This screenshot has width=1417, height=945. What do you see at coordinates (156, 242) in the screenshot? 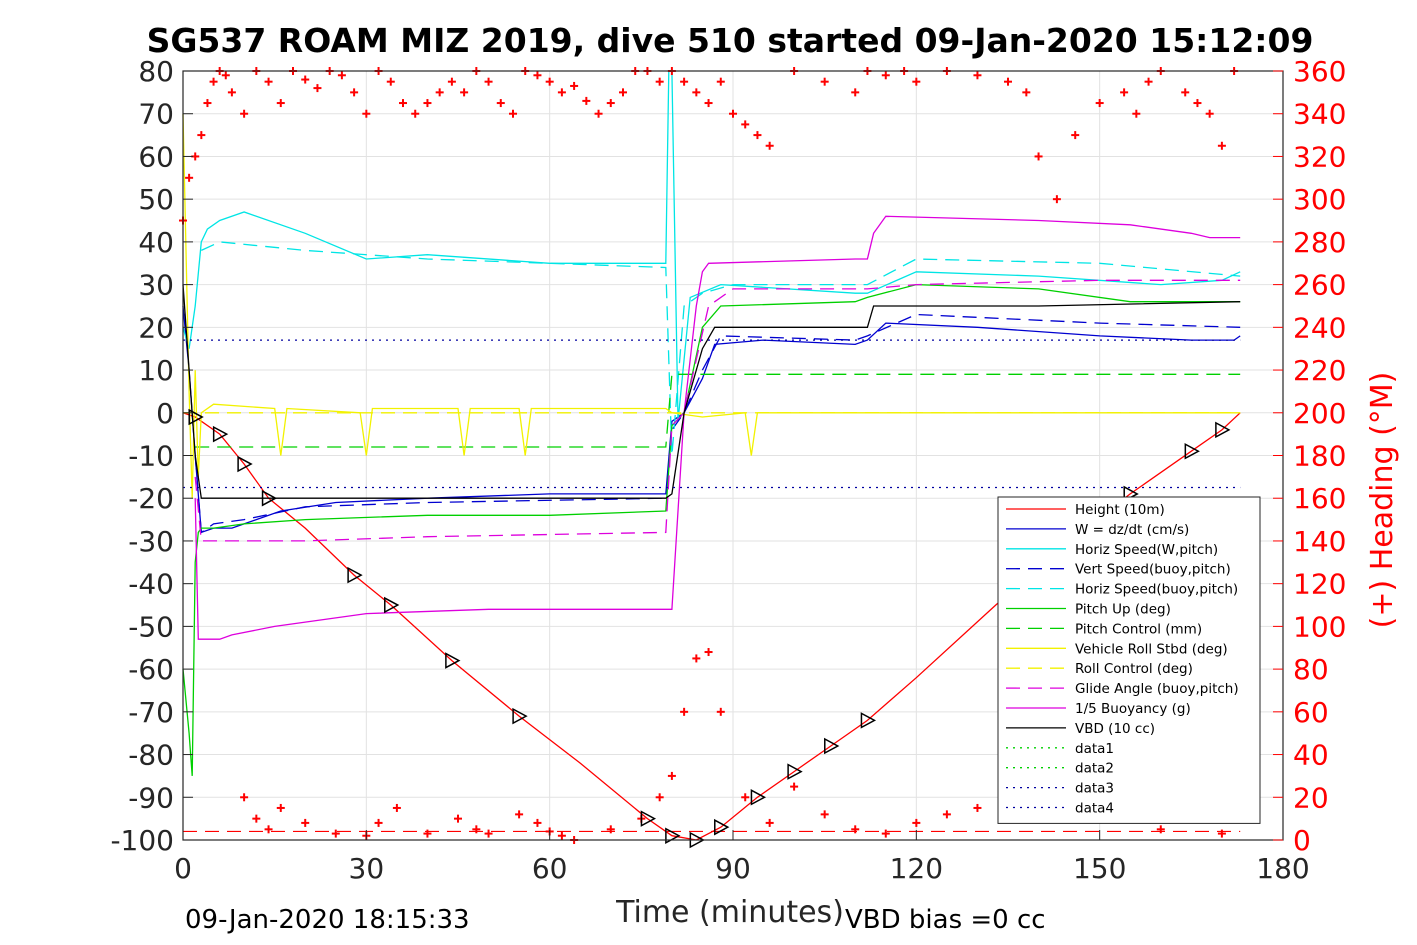
I see `y-tick-label: 40` at bounding box center [156, 242].